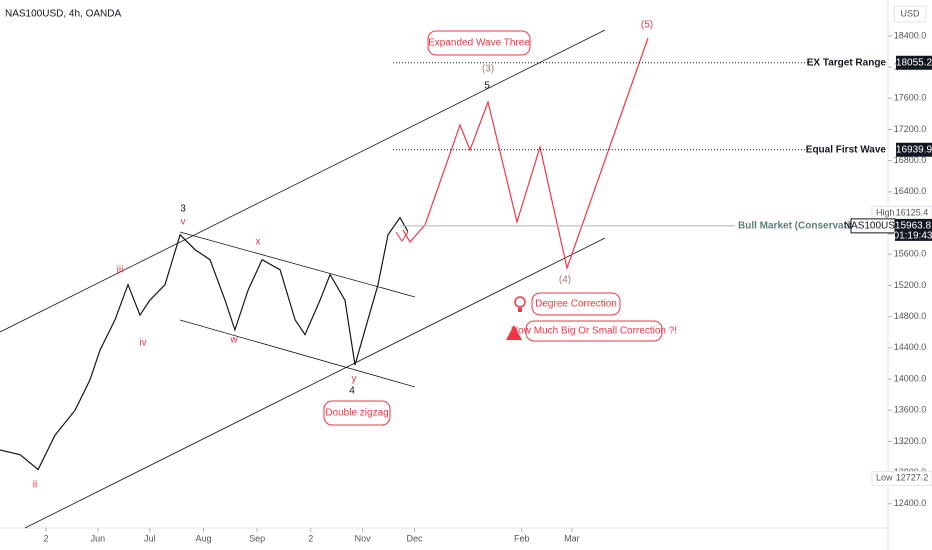 The height and width of the screenshot is (550, 932). Describe the element at coordinates (150, 538) in the screenshot. I see `x-tick-label: Jul` at that location.